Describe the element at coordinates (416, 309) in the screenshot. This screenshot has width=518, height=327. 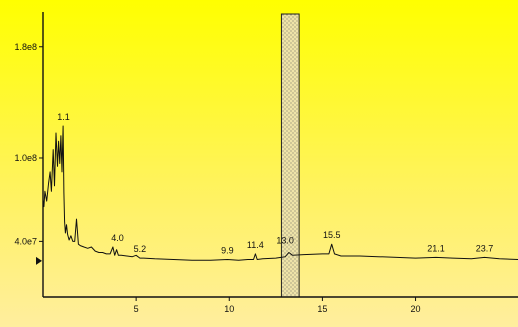
I see `x-tick-label: 20` at that location.